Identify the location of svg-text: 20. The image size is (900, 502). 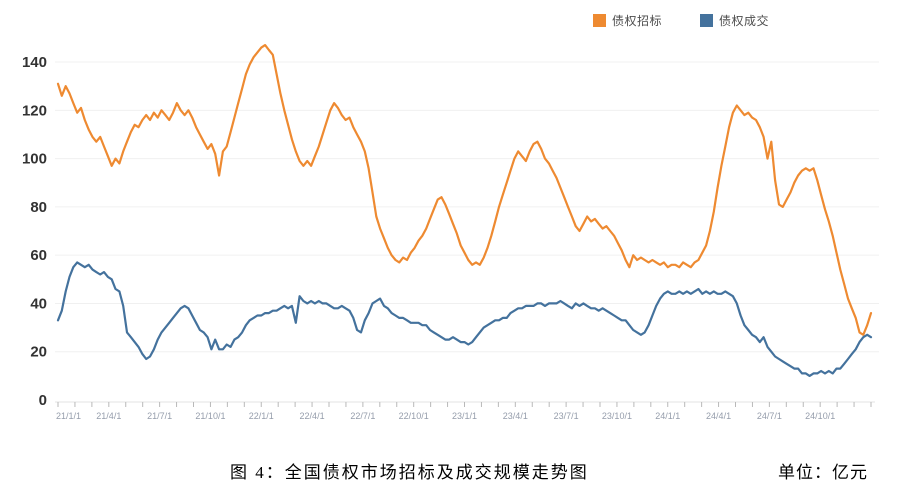
(38, 352).